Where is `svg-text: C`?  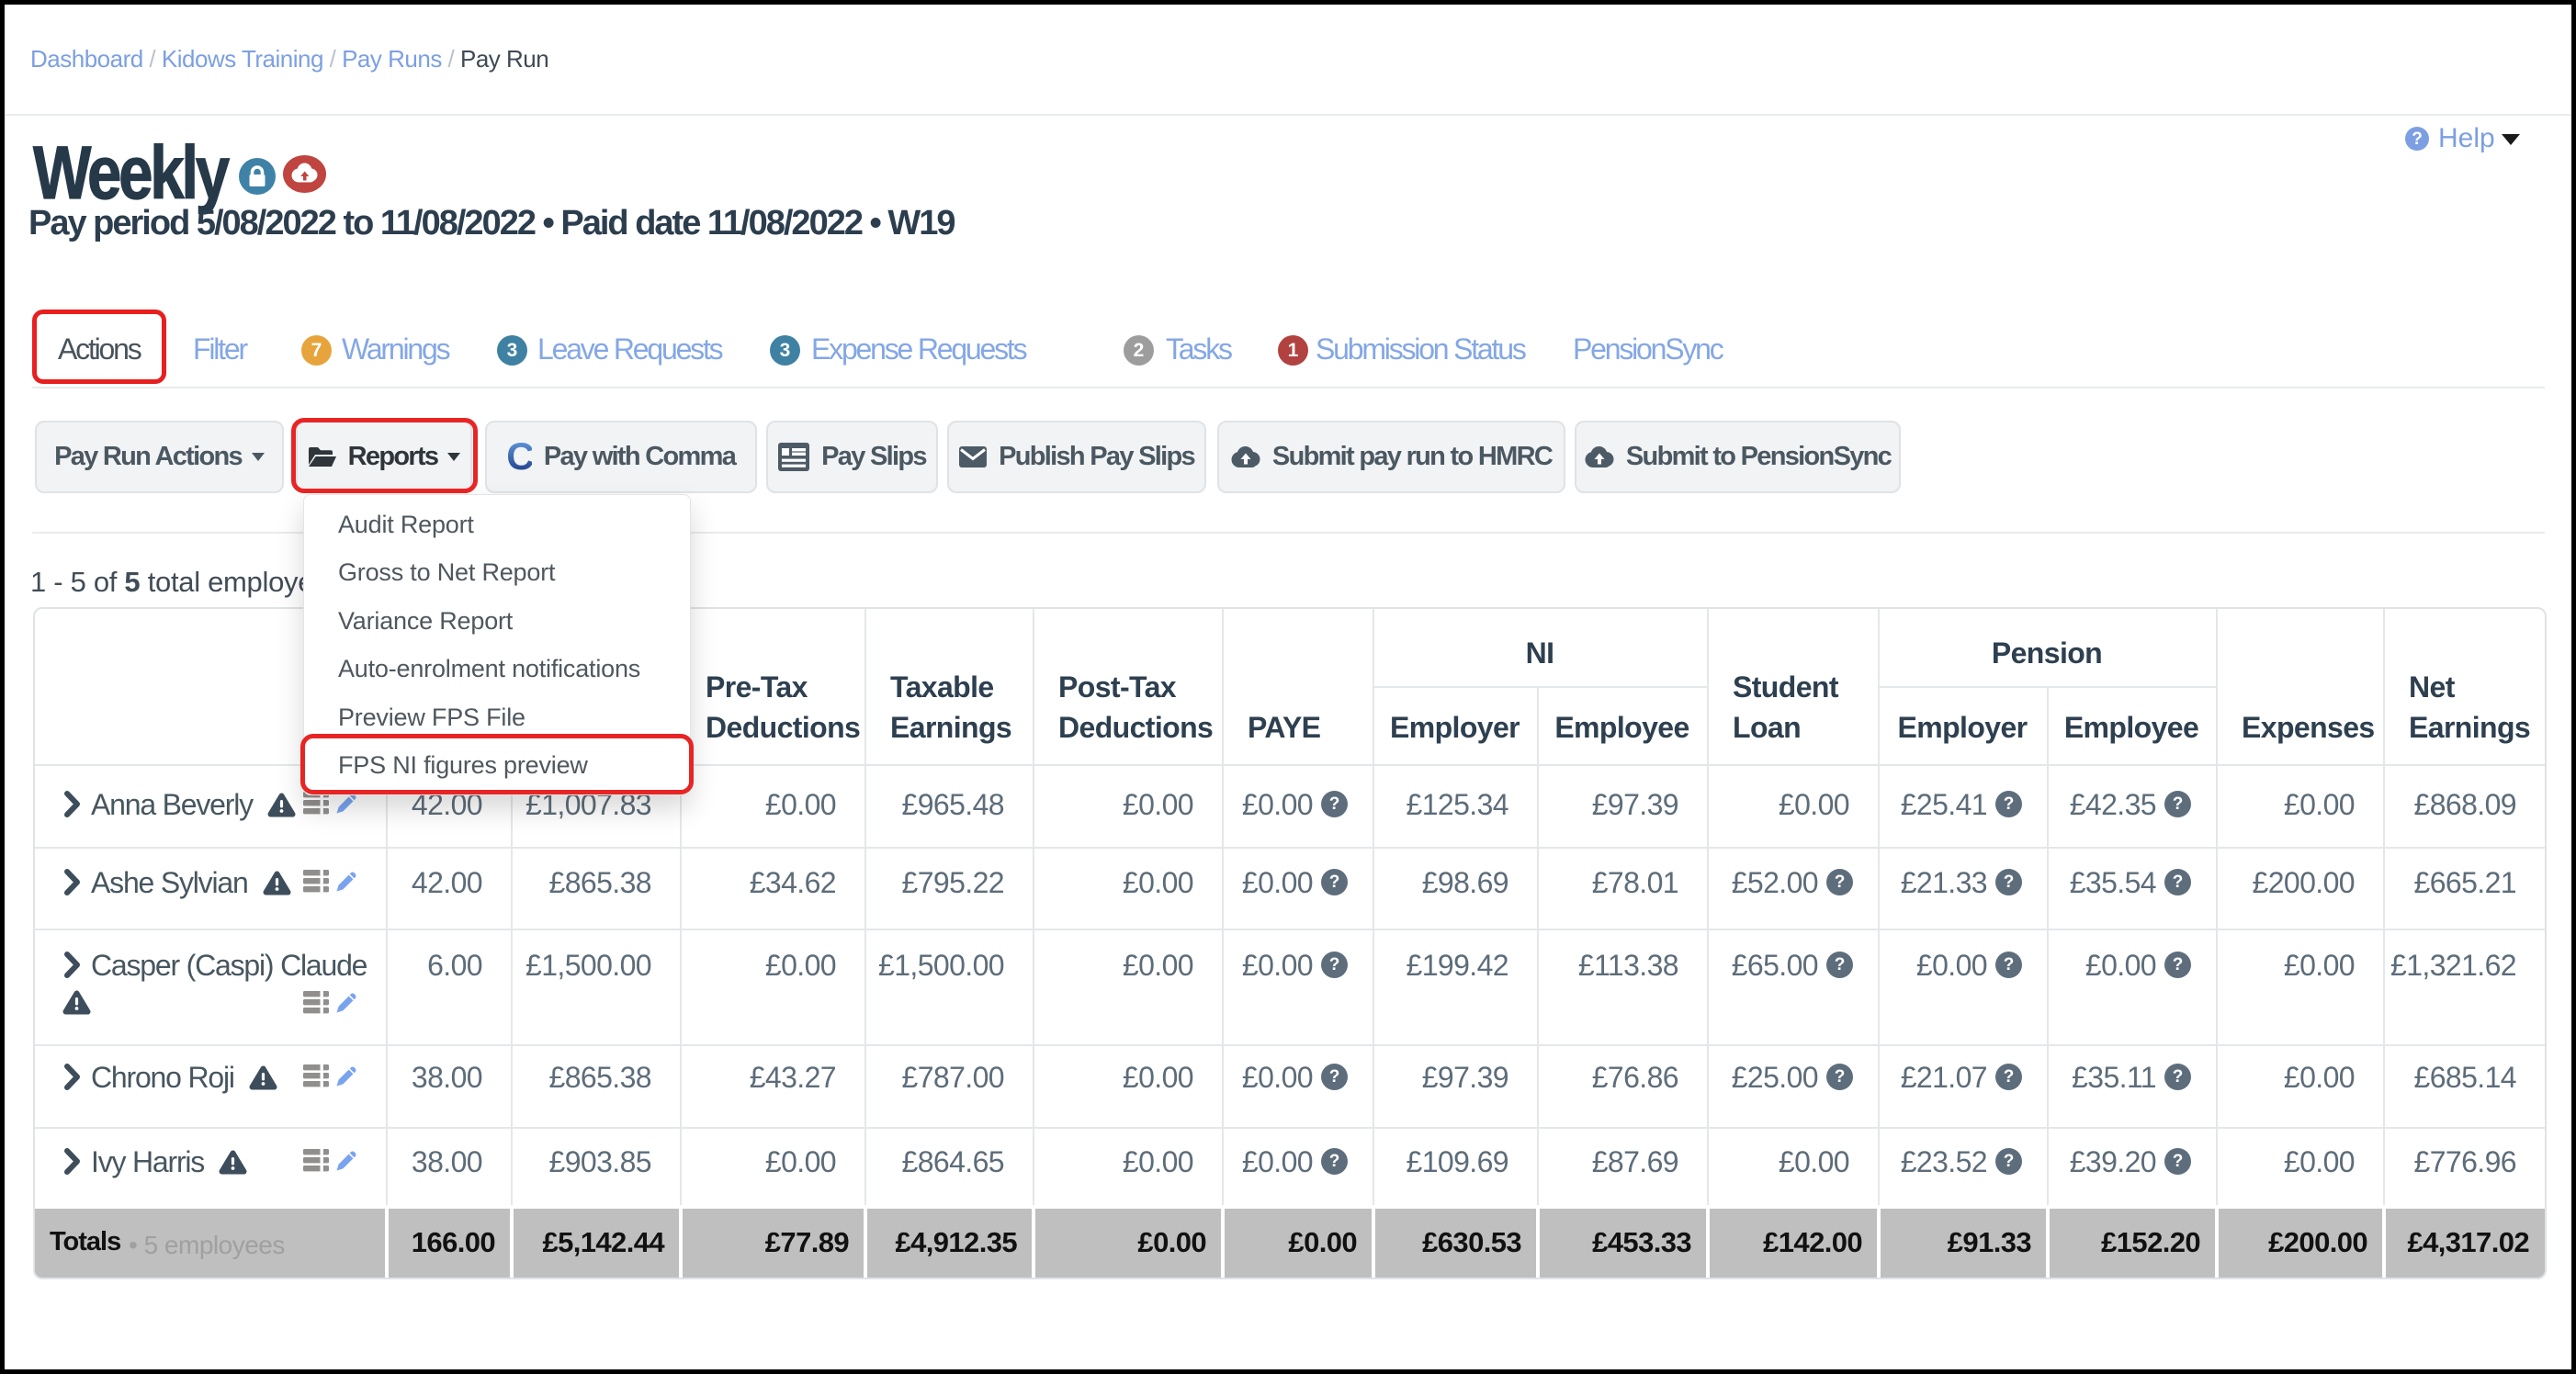 svg-text: C is located at coordinates (519, 457).